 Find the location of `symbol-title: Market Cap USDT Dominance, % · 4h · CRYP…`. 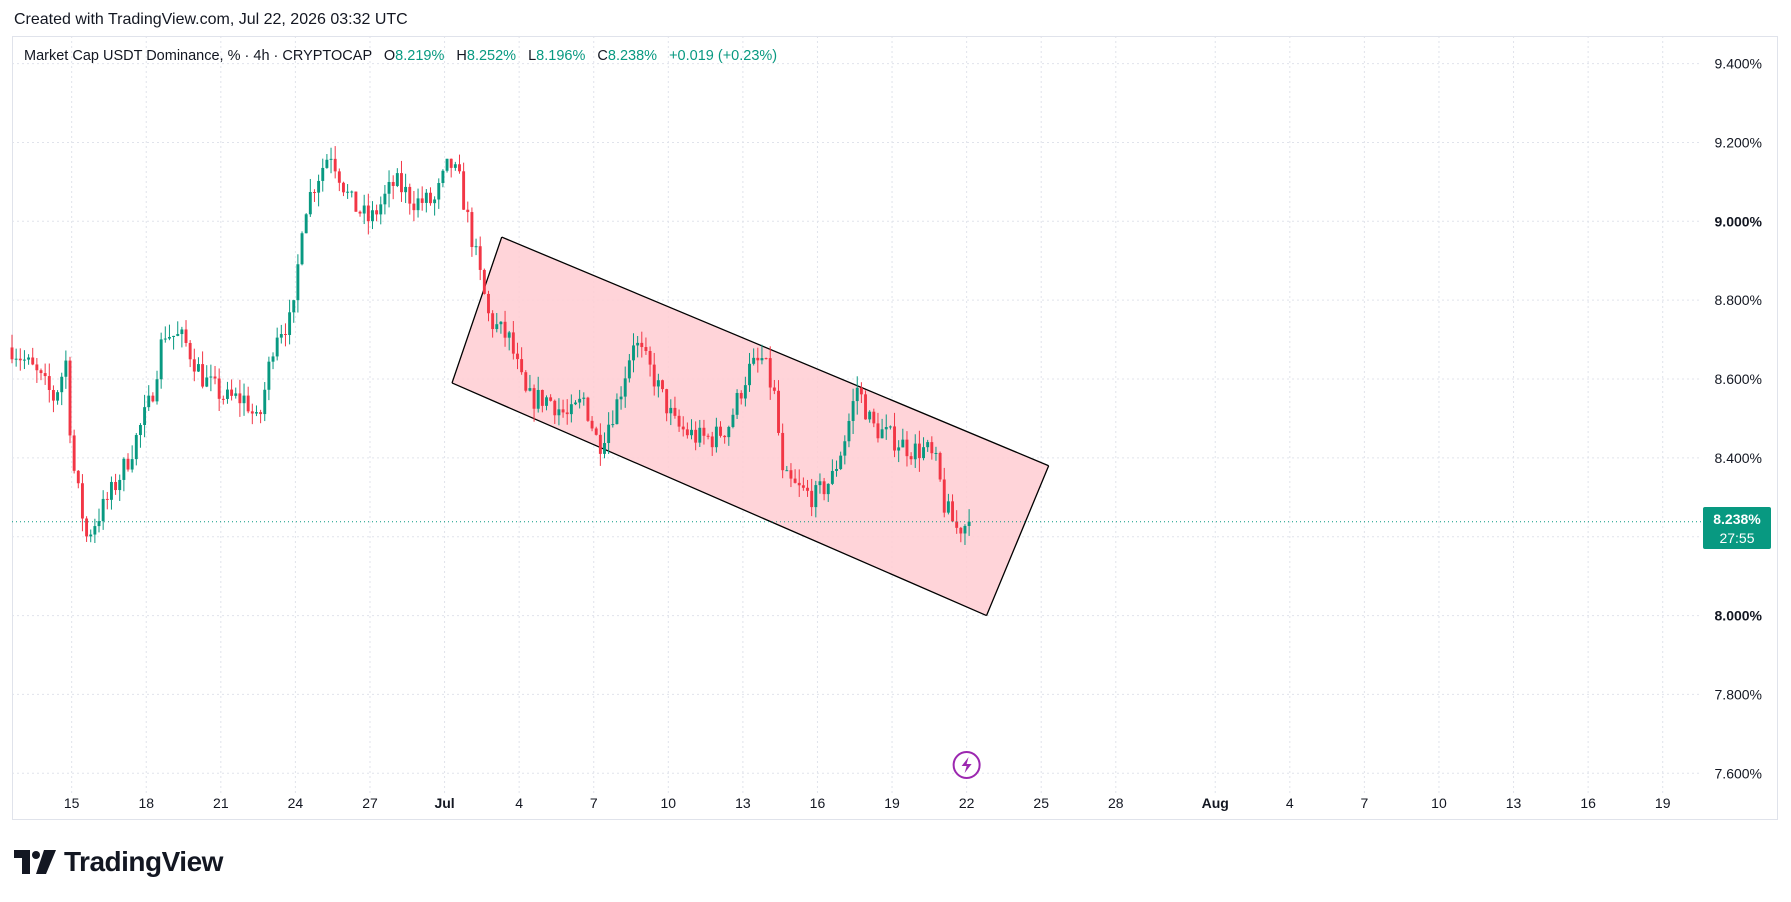

symbol-title: Market Cap USDT Dominance, % · 4h · CRYP… is located at coordinates (198, 56).